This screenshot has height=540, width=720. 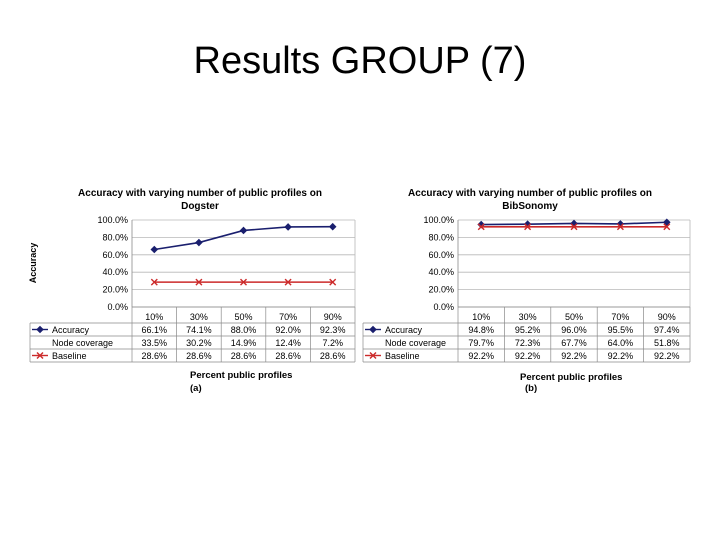 What do you see at coordinates (155, 343) in the screenshot?
I see `table-cell: 33.5%` at bounding box center [155, 343].